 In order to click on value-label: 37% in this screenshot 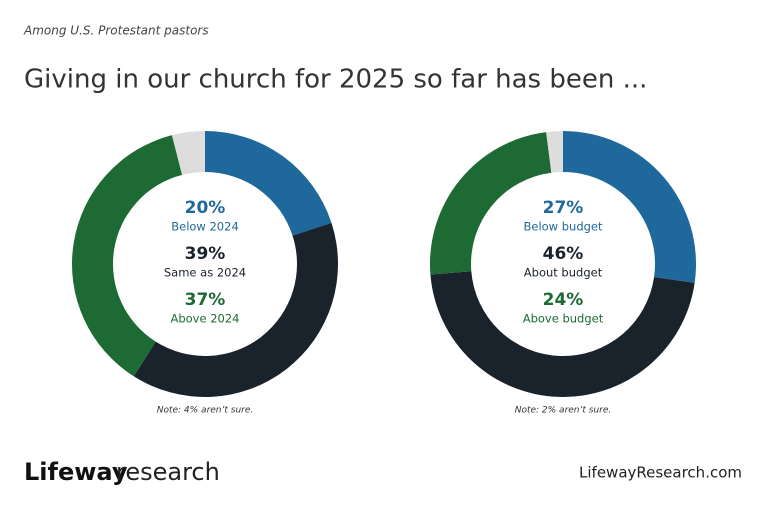, I will do `click(205, 300)`.